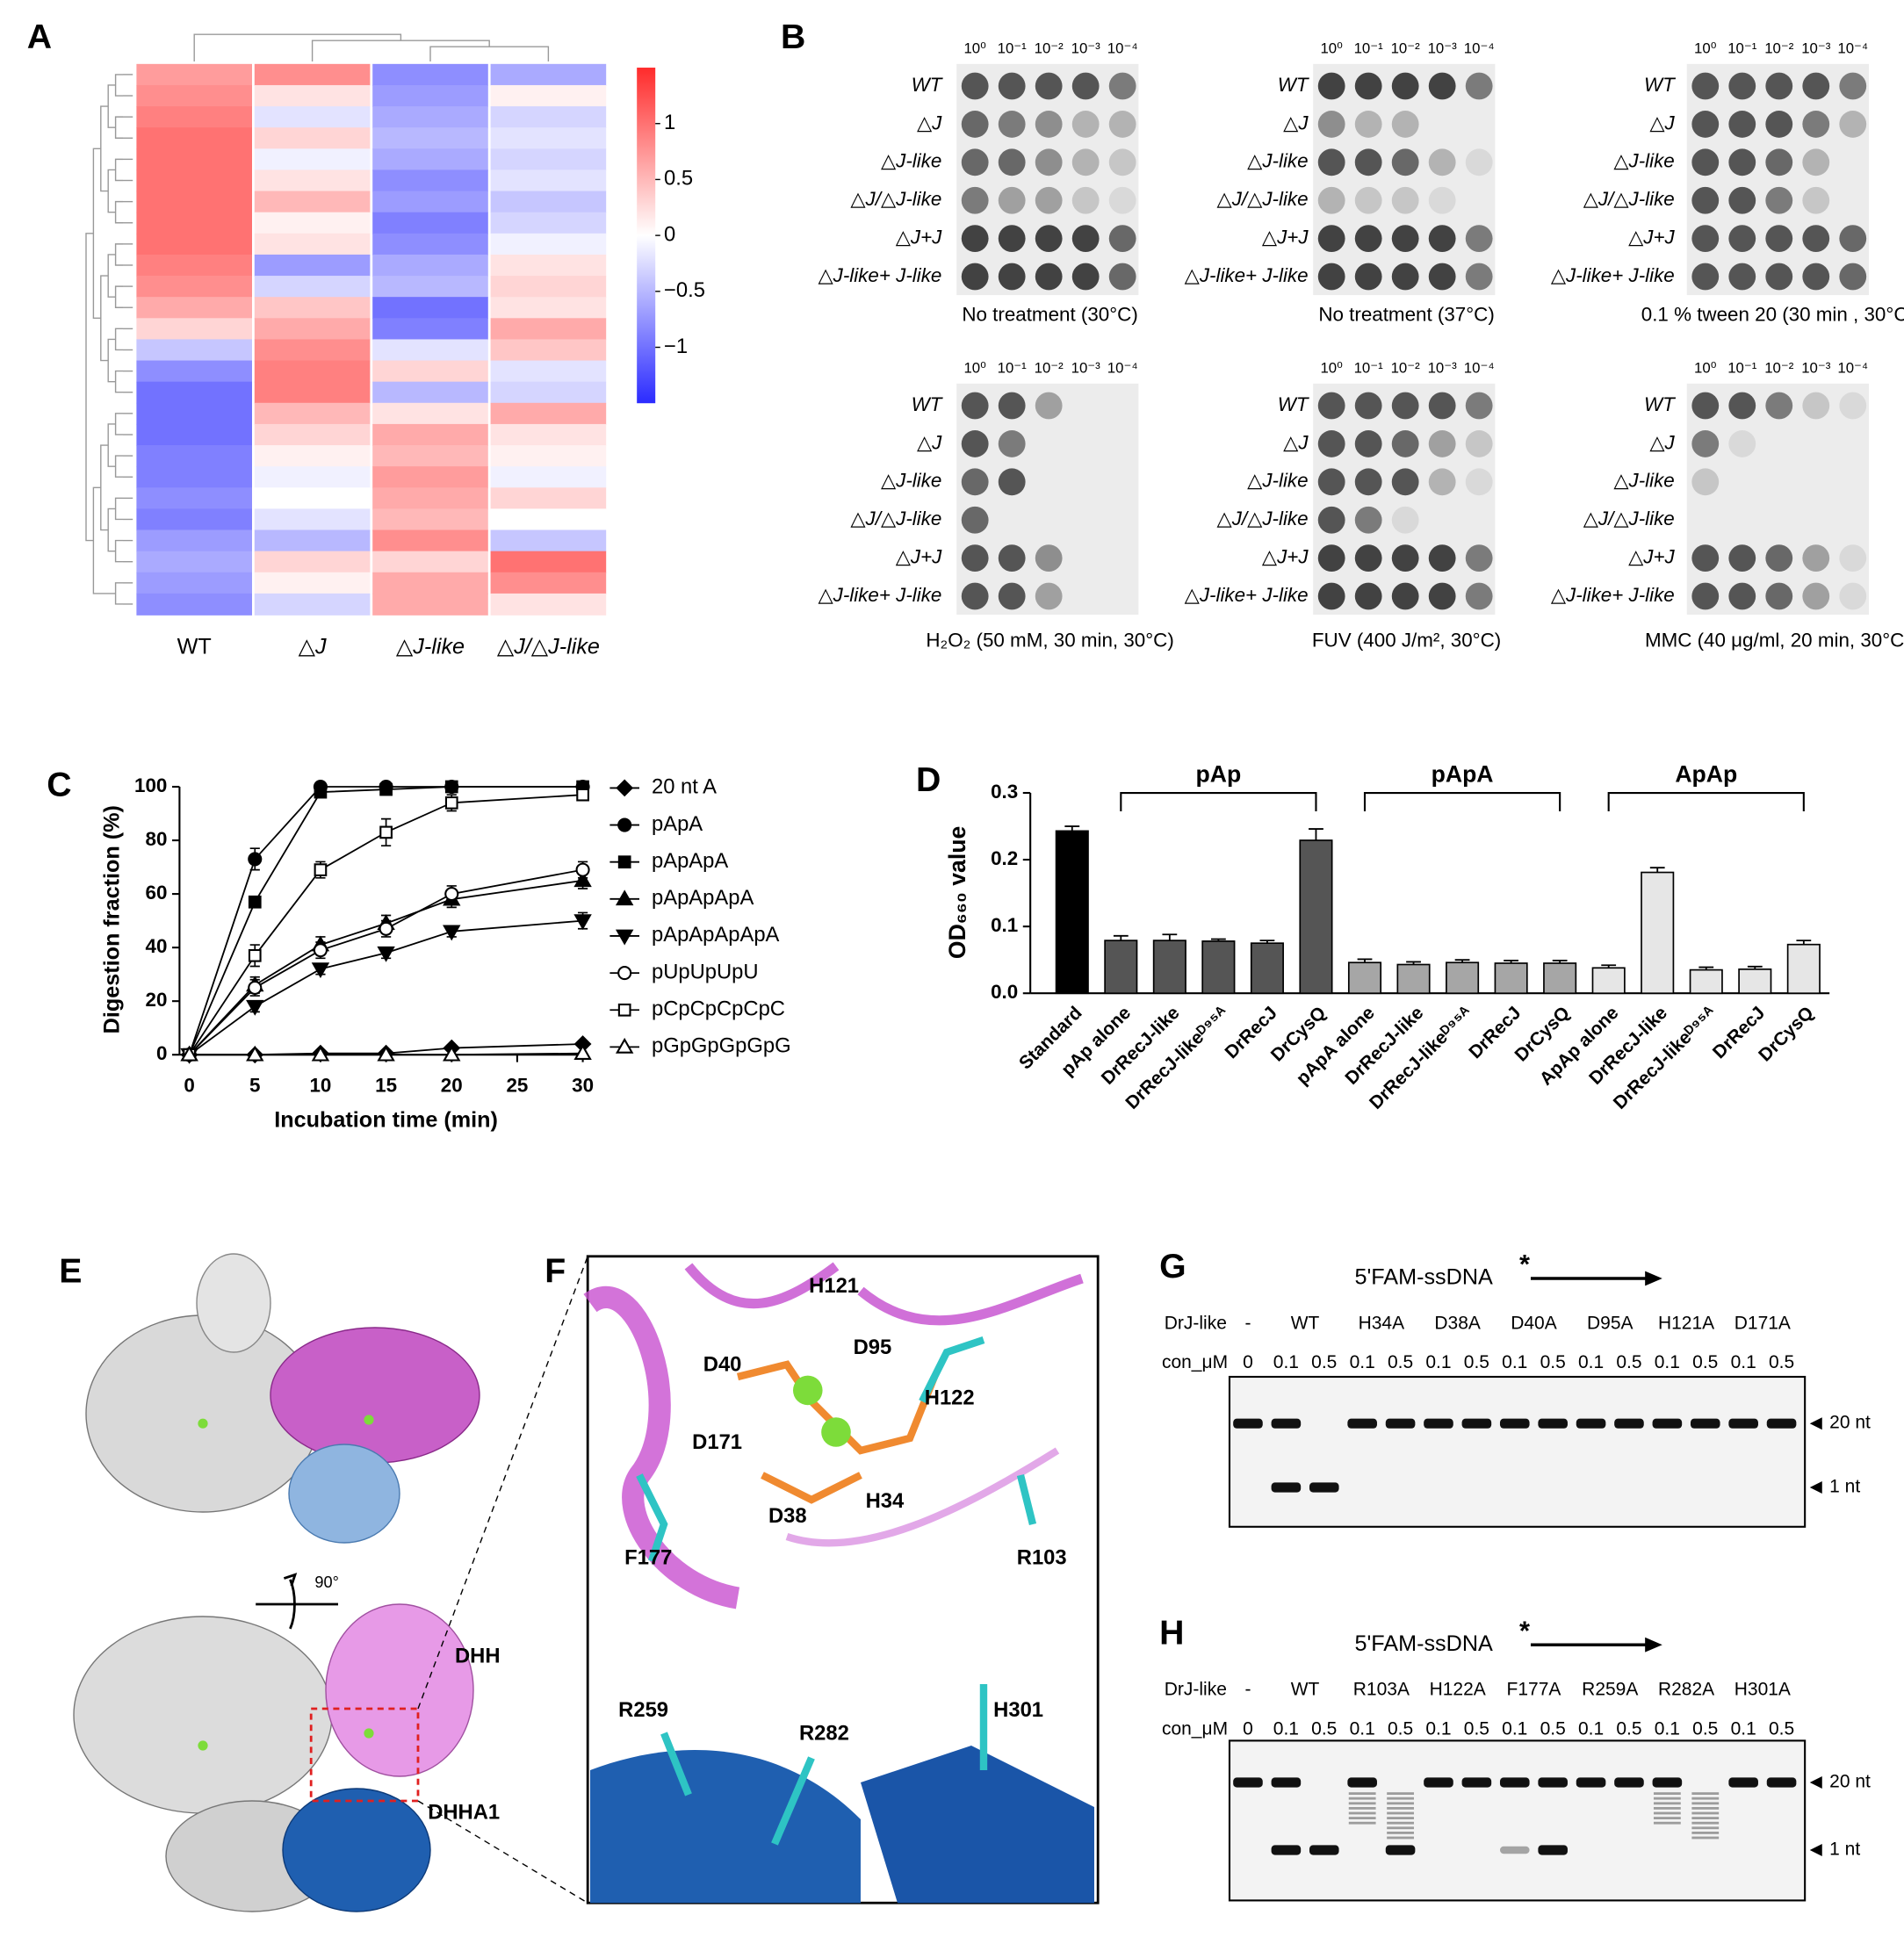 The height and width of the screenshot is (1937, 1904). I want to click on strain-label: △J-like+ J-like, so click(1613, 595).